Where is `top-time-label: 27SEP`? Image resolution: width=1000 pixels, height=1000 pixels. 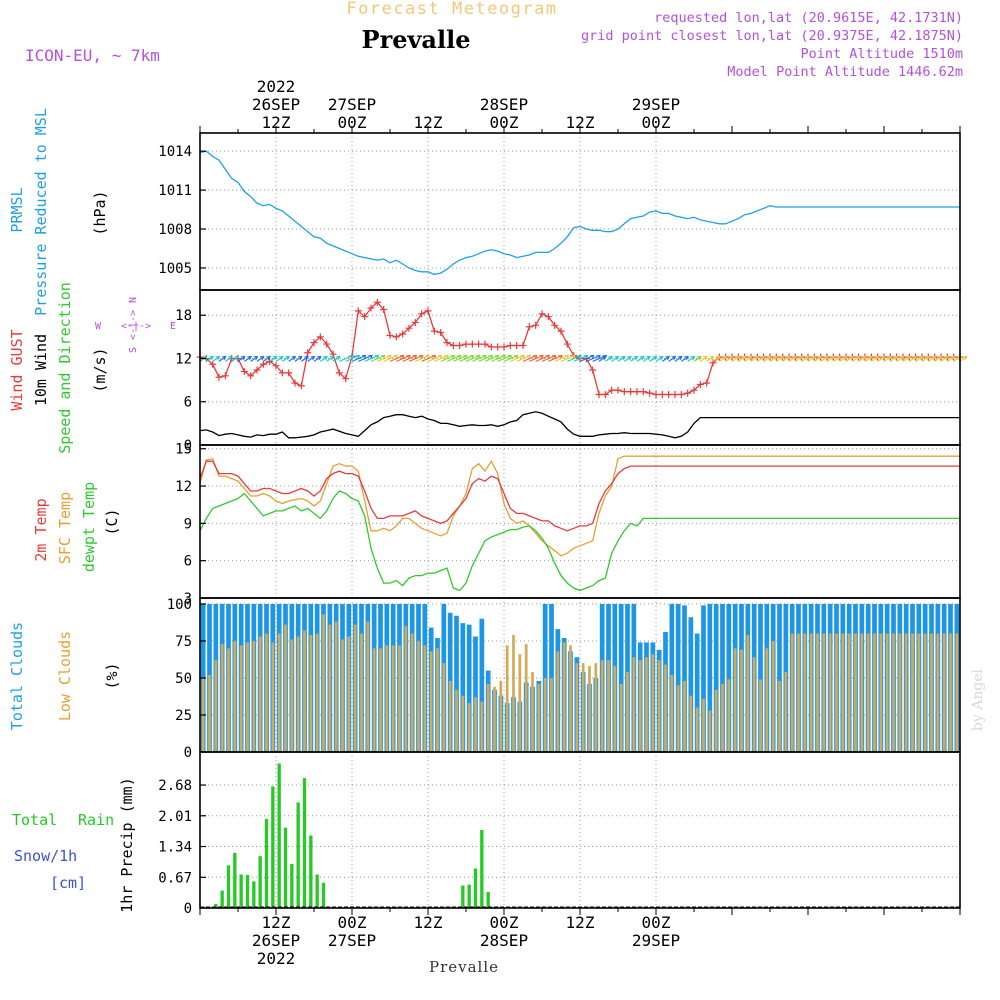 top-time-label: 27SEP is located at coordinates (352, 104).